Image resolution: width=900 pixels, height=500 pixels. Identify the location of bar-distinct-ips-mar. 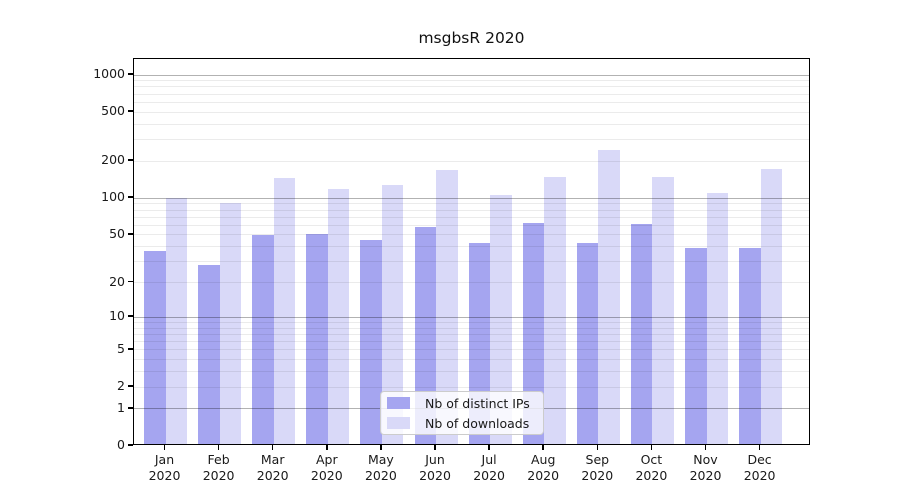
(263, 339).